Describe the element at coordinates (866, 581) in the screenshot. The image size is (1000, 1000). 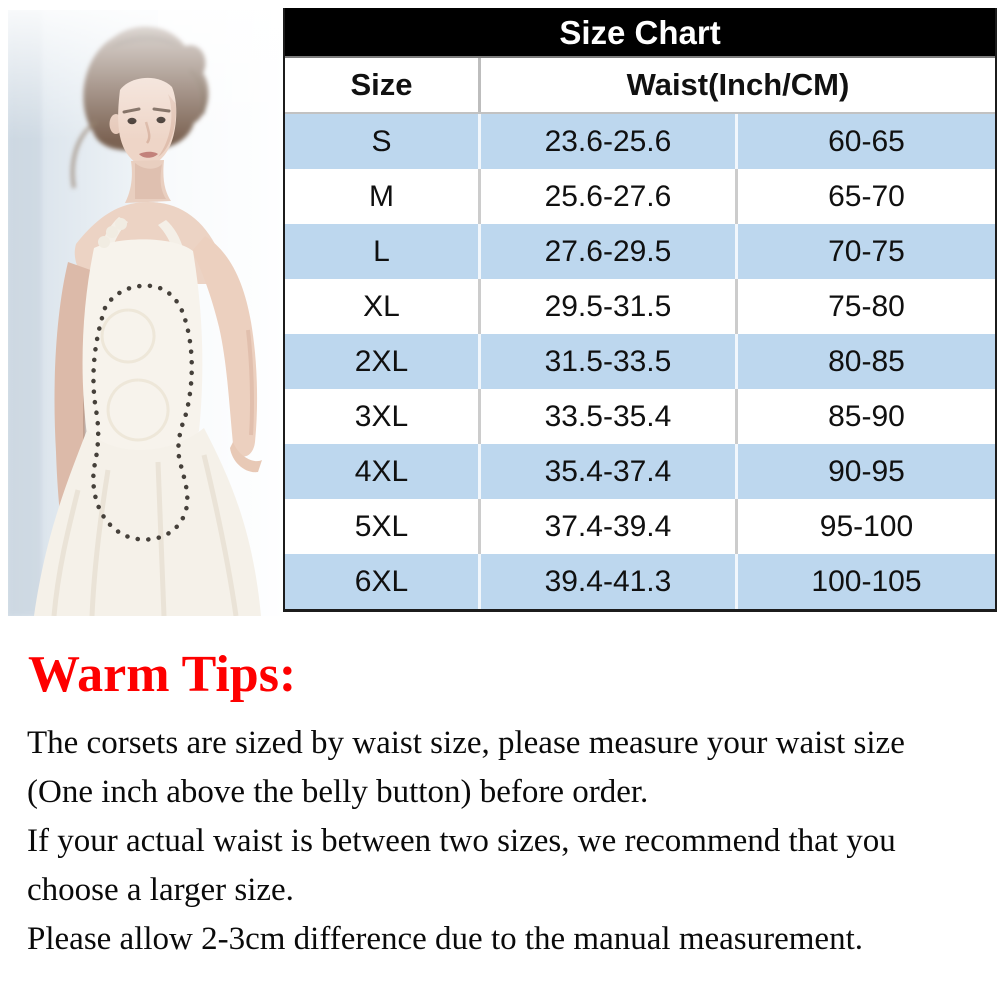
I see `cell-cm: 100-105` at that location.